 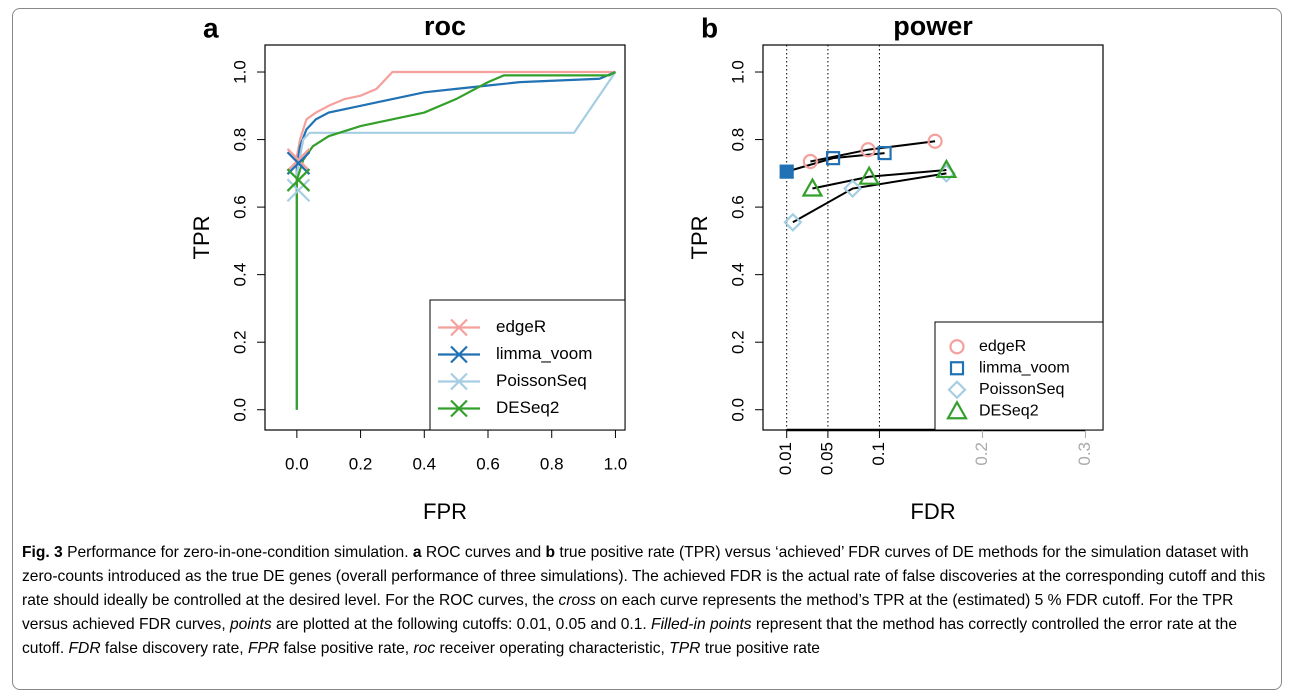 What do you see at coordinates (445, 26) in the screenshot?
I see `chart-title: roc` at bounding box center [445, 26].